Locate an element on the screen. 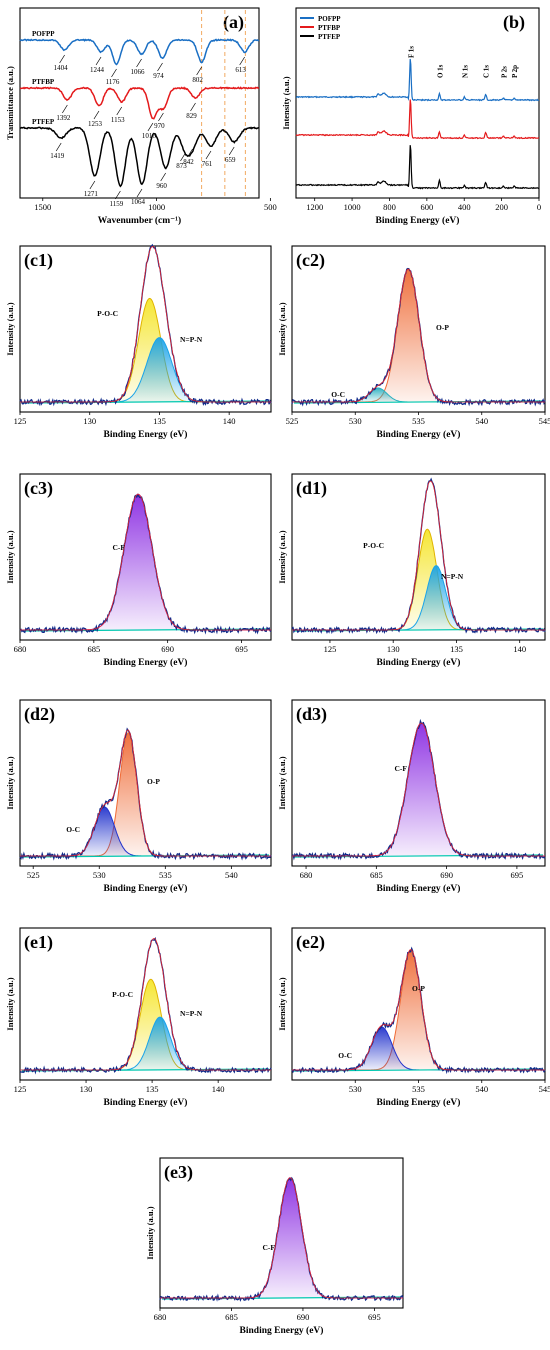 The height and width of the screenshot is (1350, 550). panel-label: (e3) is located at coordinates (178, 1172).